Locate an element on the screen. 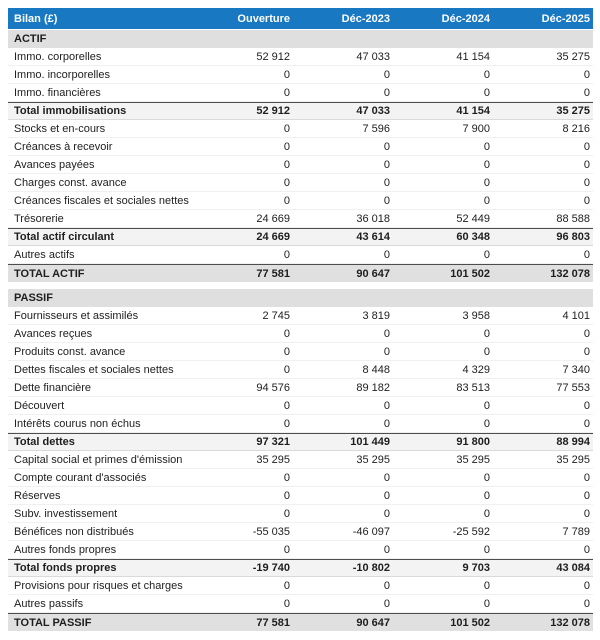  row-label: TOTAL PASSIF is located at coordinates (53, 622).